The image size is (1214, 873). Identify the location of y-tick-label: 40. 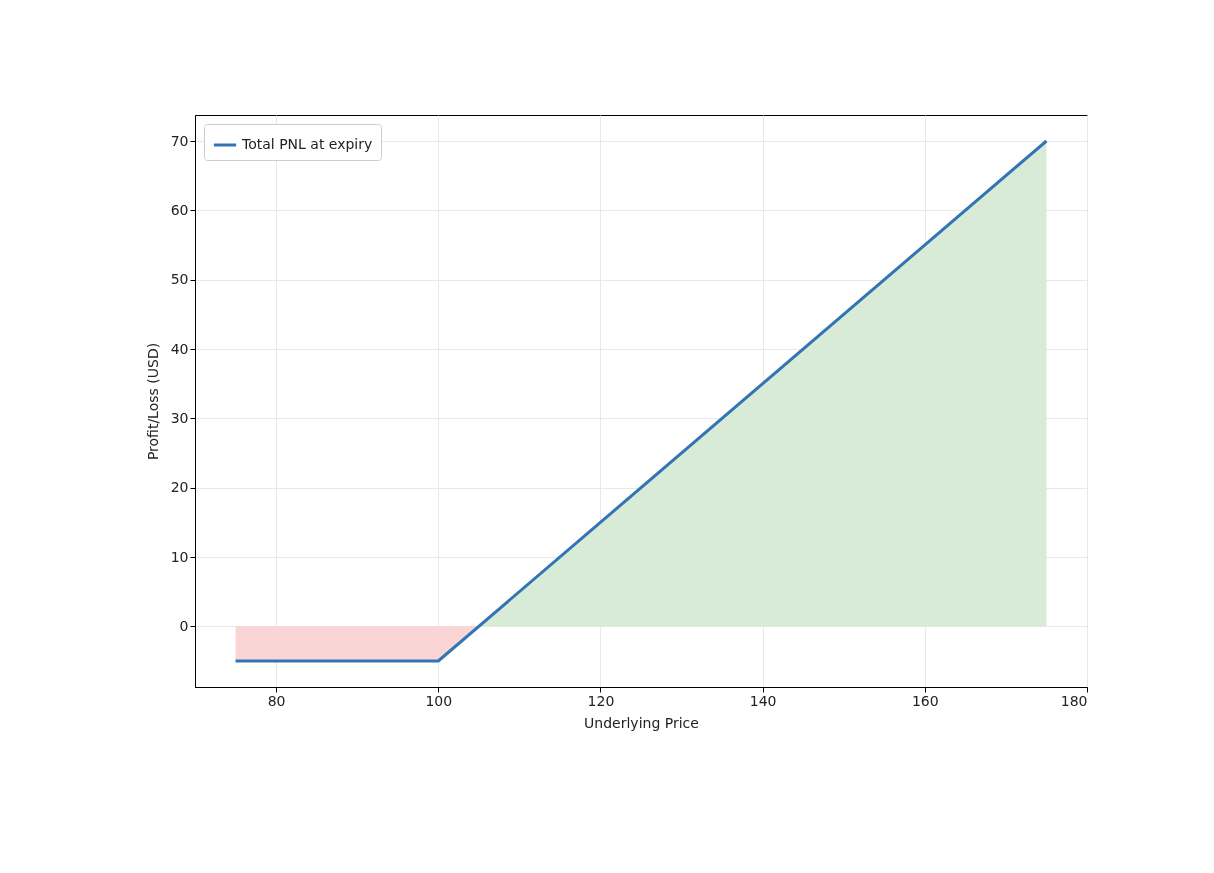
(179, 348).